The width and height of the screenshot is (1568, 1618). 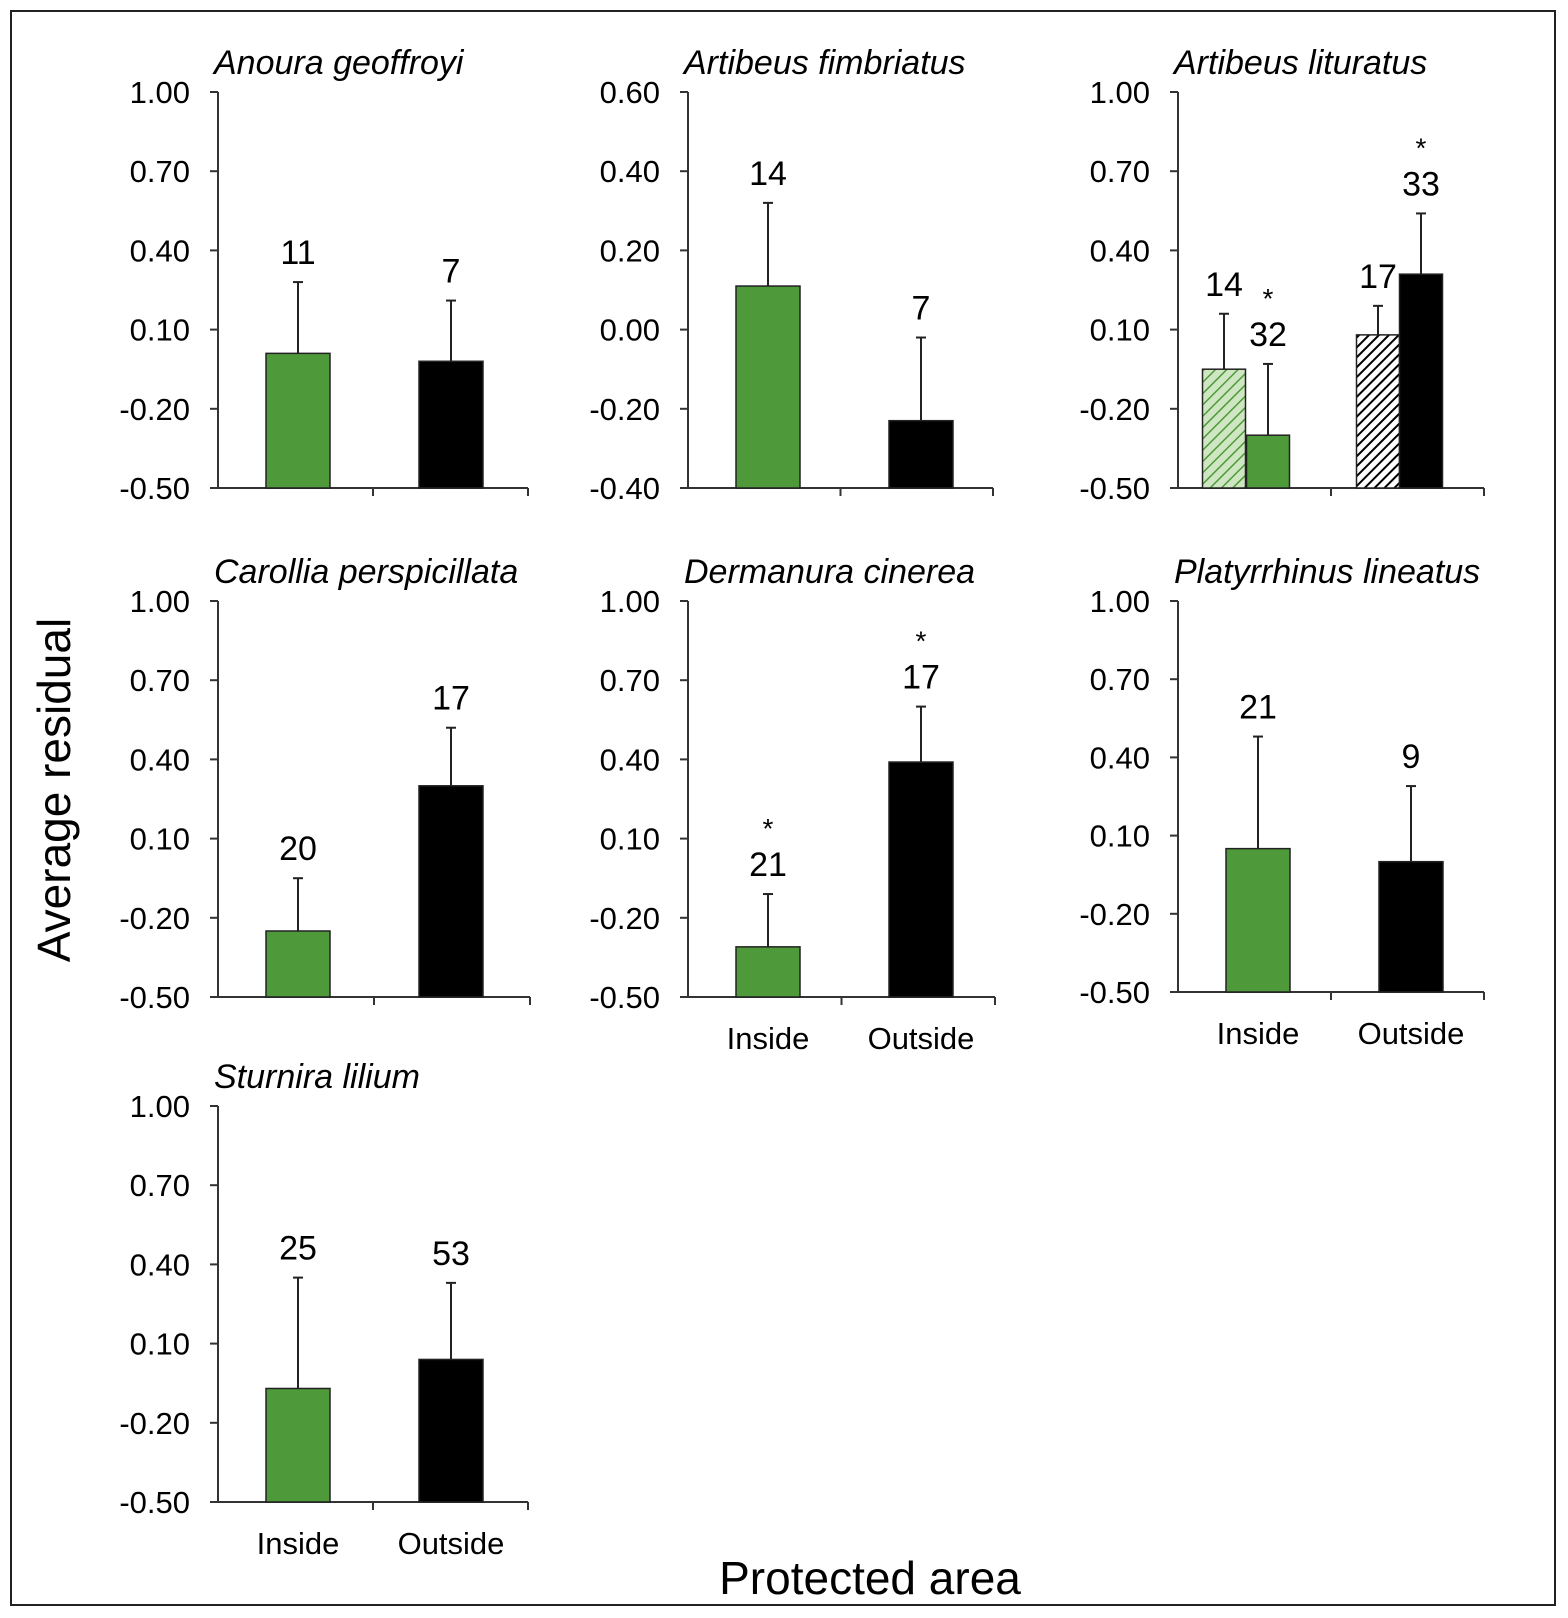 What do you see at coordinates (624, 488) in the screenshot?
I see `y-tick-label: -0.40` at bounding box center [624, 488].